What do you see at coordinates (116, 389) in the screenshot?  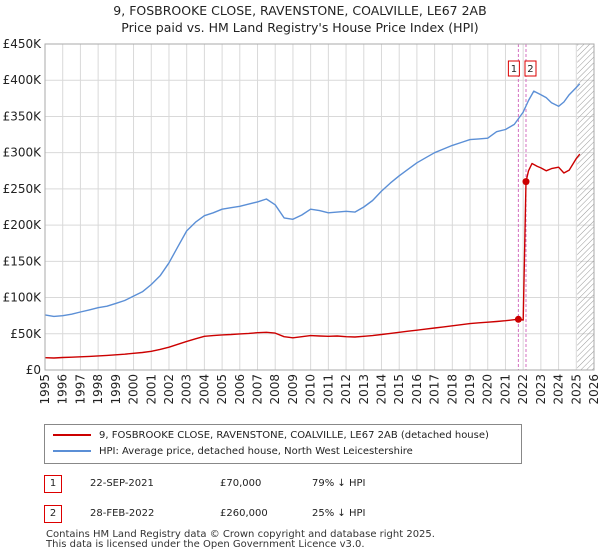 I see `x-tick-label: 1999` at bounding box center [116, 389].